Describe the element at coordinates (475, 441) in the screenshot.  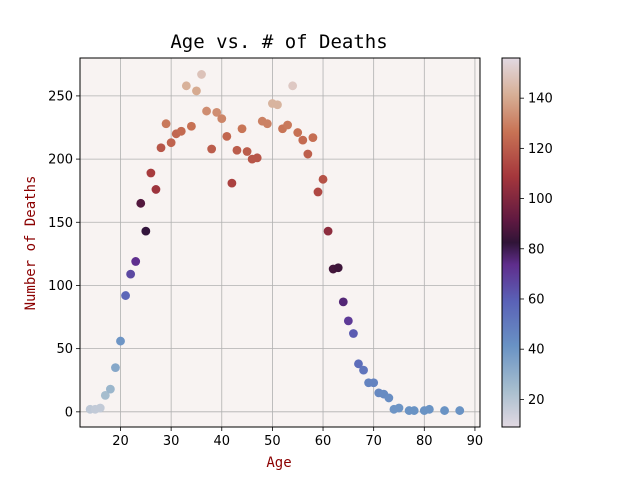
I see `x-tick-label: 90` at that location.